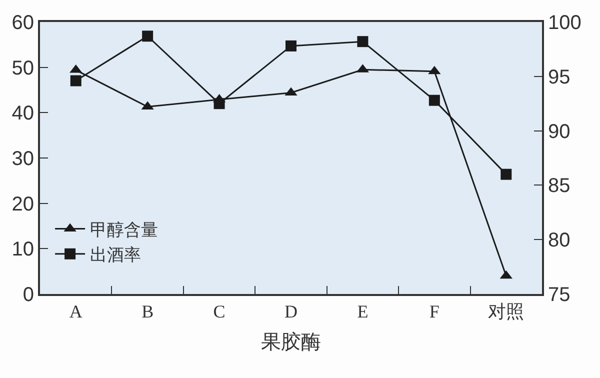 This screenshot has width=600, height=378. I want to click on x-tick-label: C, so click(219, 312).